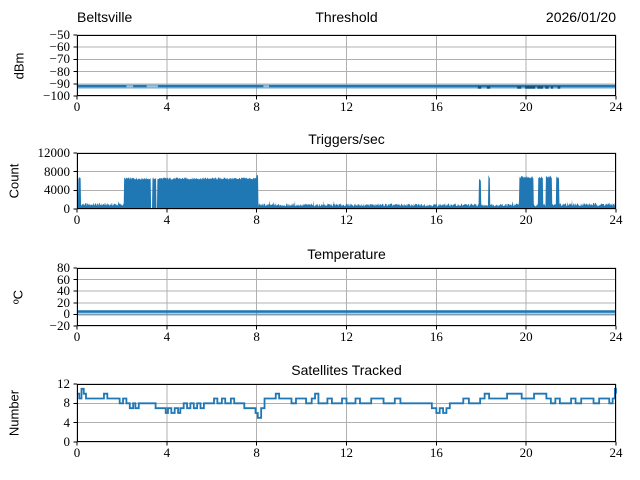 The width and height of the screenshot is (640, 480). What do you see at coordinates (77, 452) in the screenshot?
I see `x-tick-label-satellites: 0` at bounding box center [77, 452].